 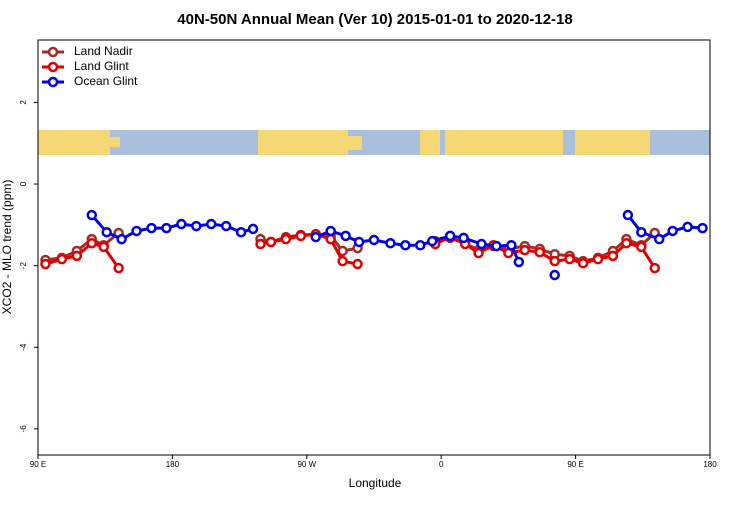 What do you see at coordinates (23, 183) in the screenshot?
I see `y-tick-label: 0` at bounding box center [23, 183].